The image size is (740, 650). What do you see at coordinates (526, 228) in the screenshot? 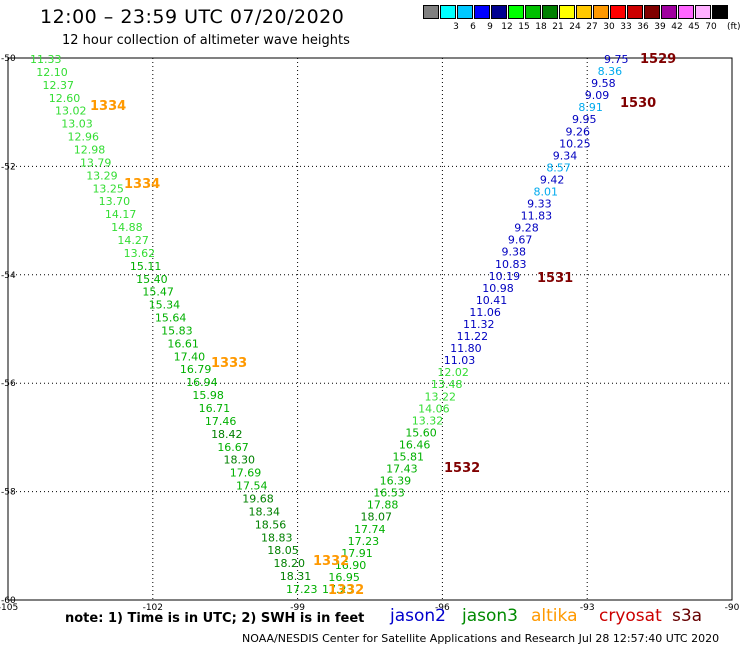
I see `swh-label: 9.28` at bounding box center [526, 228].